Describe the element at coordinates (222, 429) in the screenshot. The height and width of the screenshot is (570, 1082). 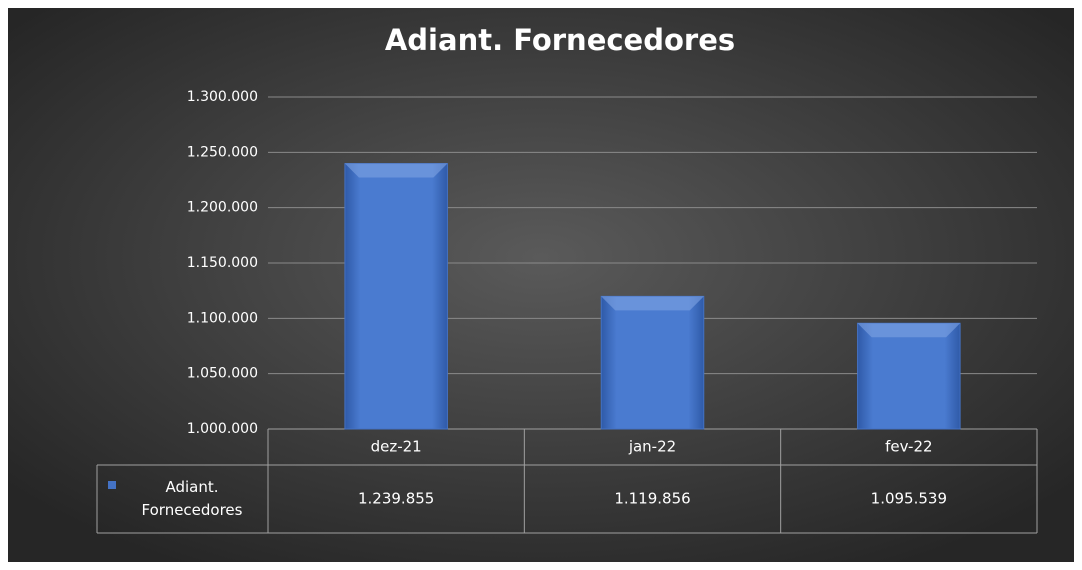
I see `y-tick-label: 1.000.000` at that location.